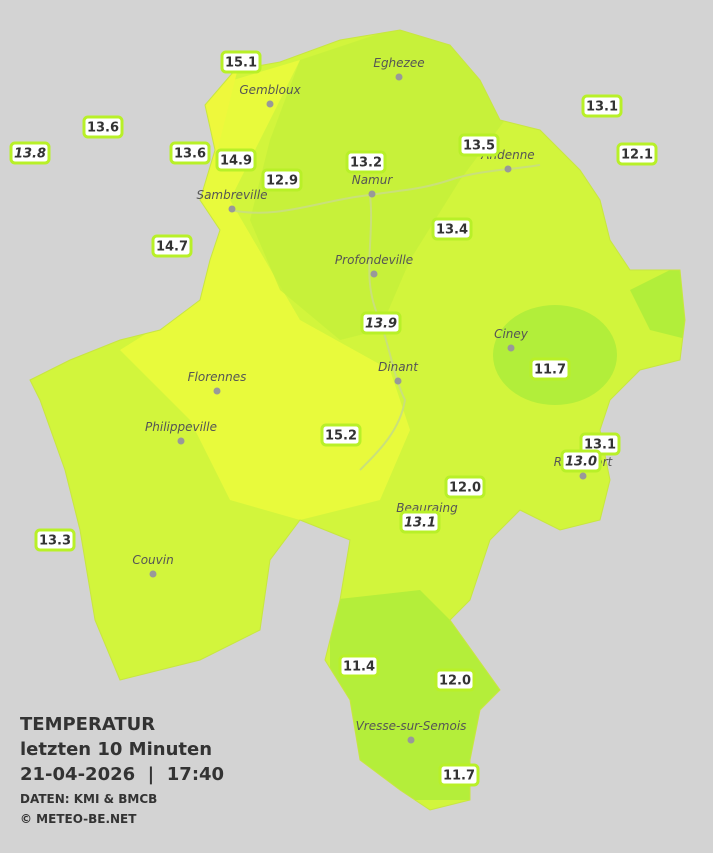 Image resolution: width=713 pixels, height=853 pixels. I want to click on station-value: 15.2, so click(341, 436).